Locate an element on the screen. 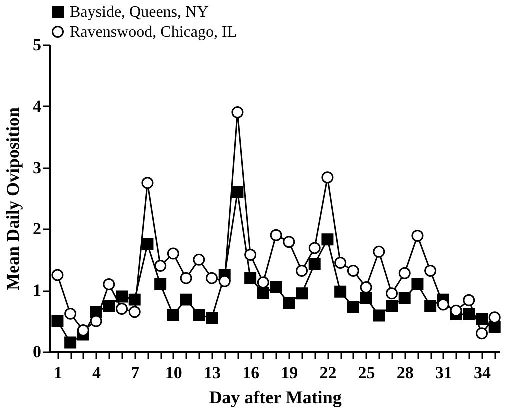 Image resolution: width=511 pixels, height=411 pixels. x-tick-label: 28 is located at coordinates (405, 373).